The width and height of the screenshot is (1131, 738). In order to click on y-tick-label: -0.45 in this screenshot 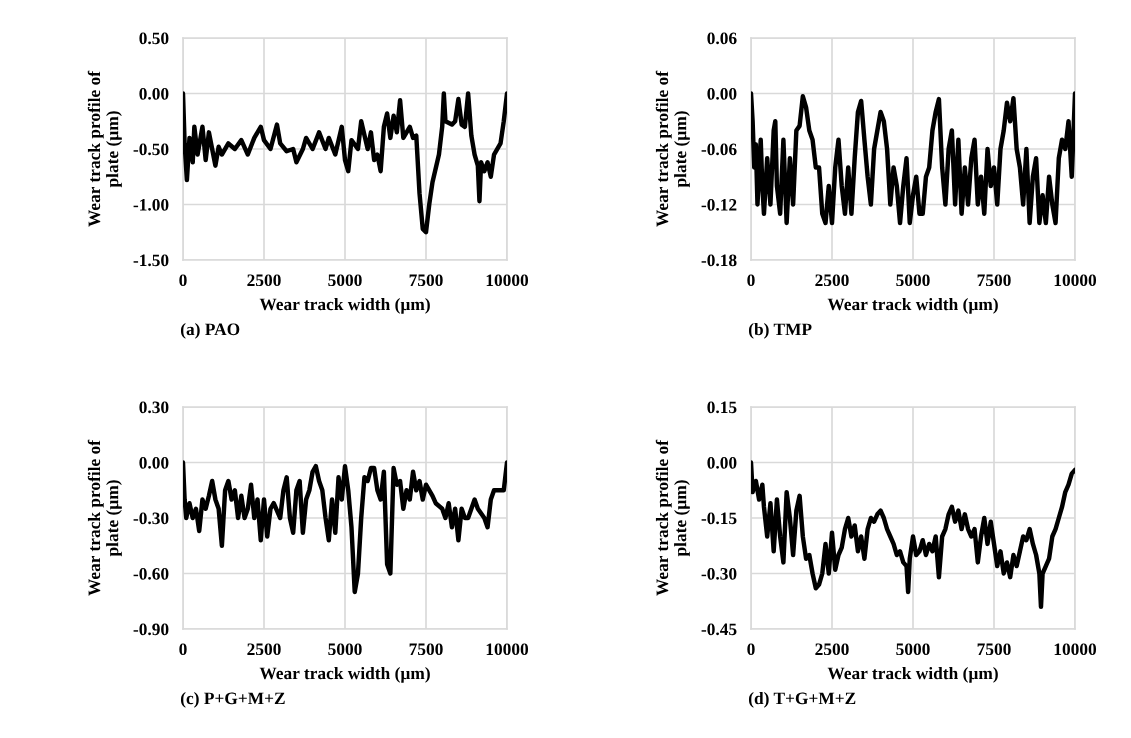, I will do `click(719, 629)`.